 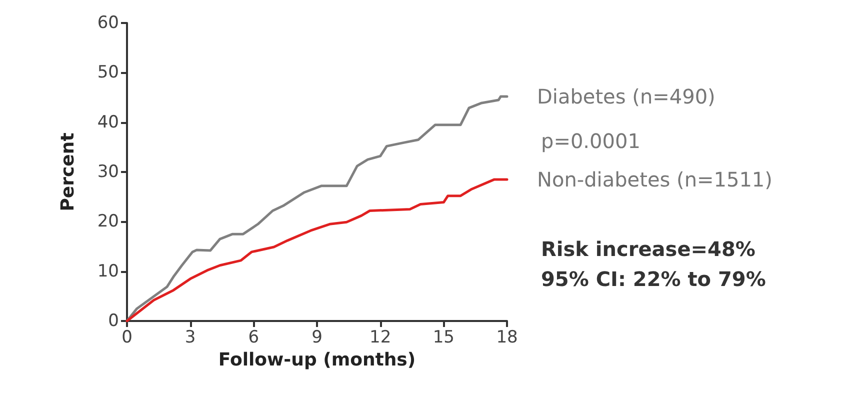 I want to click on y-tick-label: 40, so click(x=108, y=122).